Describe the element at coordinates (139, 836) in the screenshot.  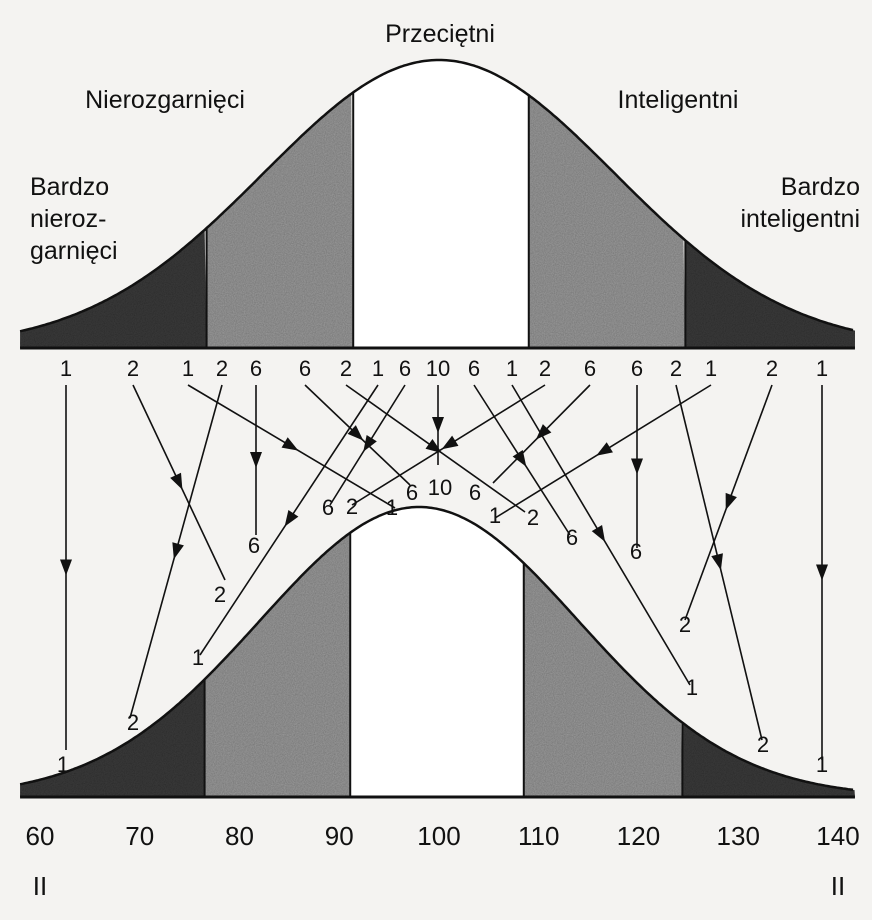
I see `axis-tick-label: 70` at that location.